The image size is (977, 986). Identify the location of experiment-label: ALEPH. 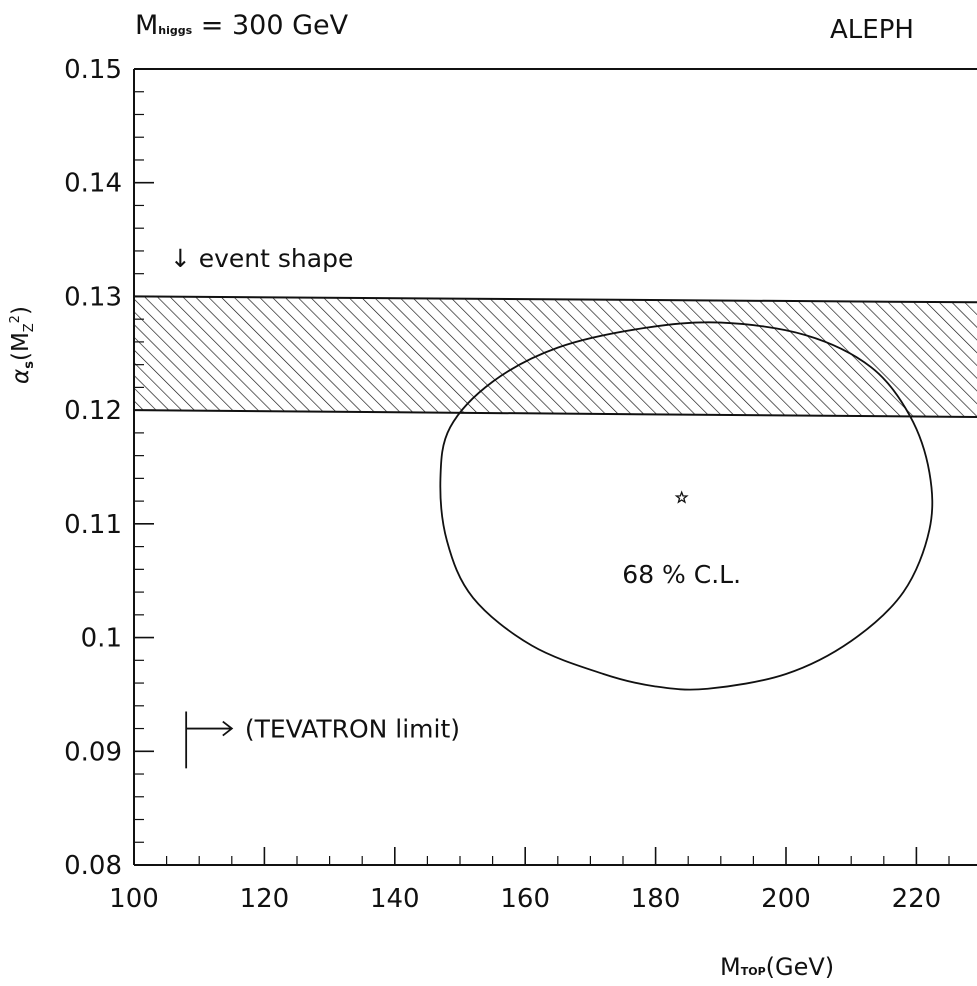
(872, 30).